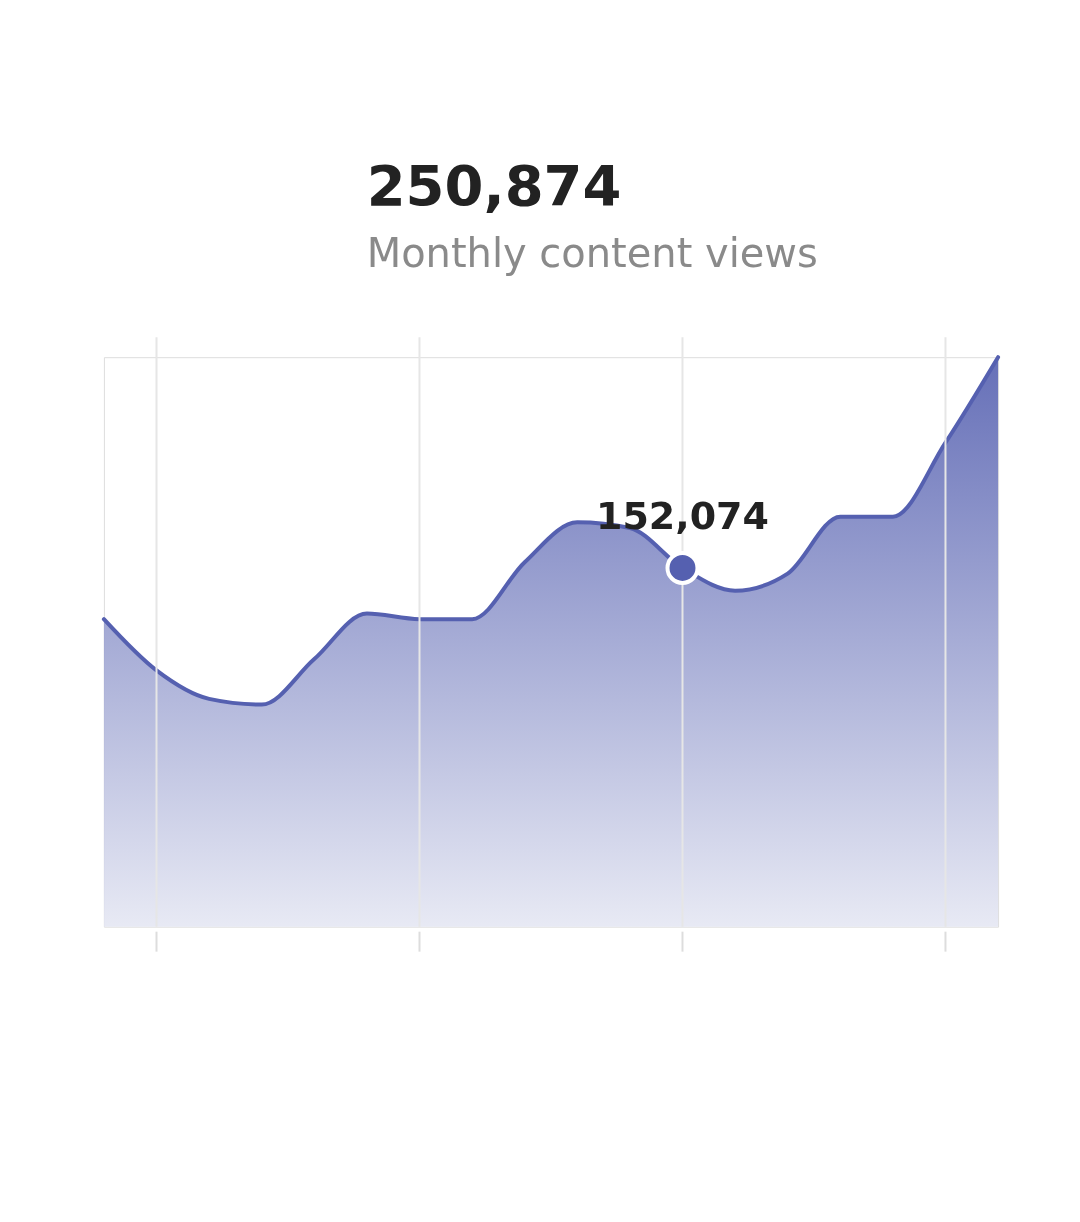  Describe the element at coordinates (682, 515) in the screenshot. I see `annotation: 152,074` at that location.